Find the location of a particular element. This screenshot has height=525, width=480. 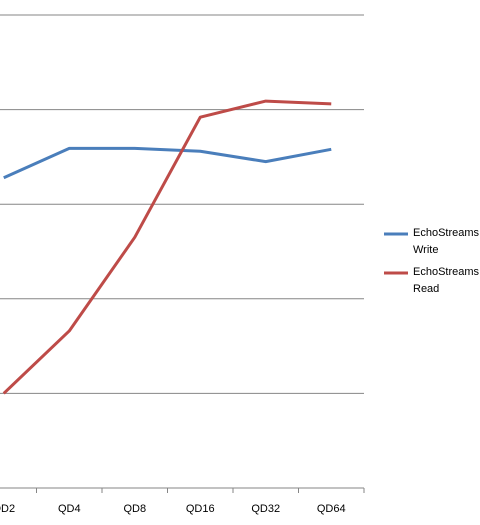

x-tick-label: QD8 is located at coordinates (134, 509).